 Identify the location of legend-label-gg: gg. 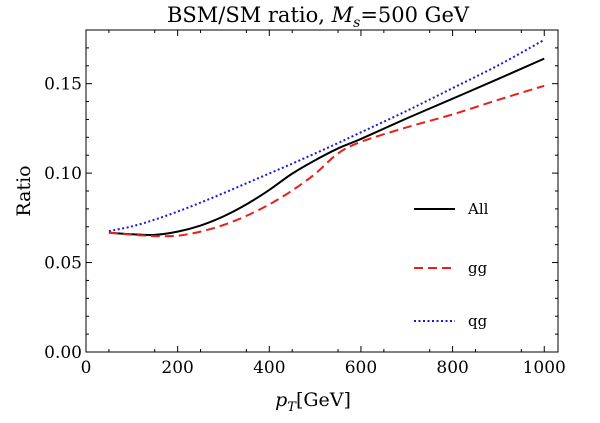
(478, 268).